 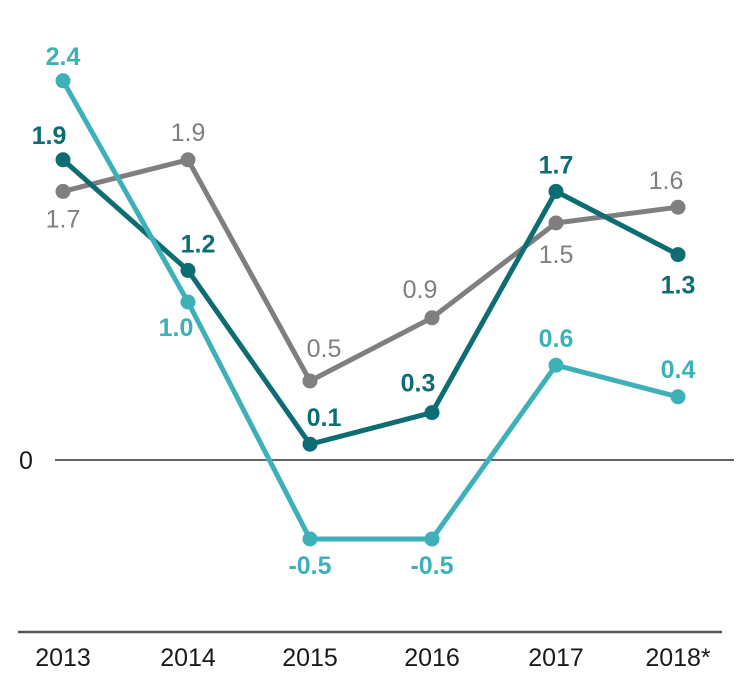 I want to click on x-tick-labels: 2013 2014 2015 2016 2017 2018*, so click(x=373, y=658).